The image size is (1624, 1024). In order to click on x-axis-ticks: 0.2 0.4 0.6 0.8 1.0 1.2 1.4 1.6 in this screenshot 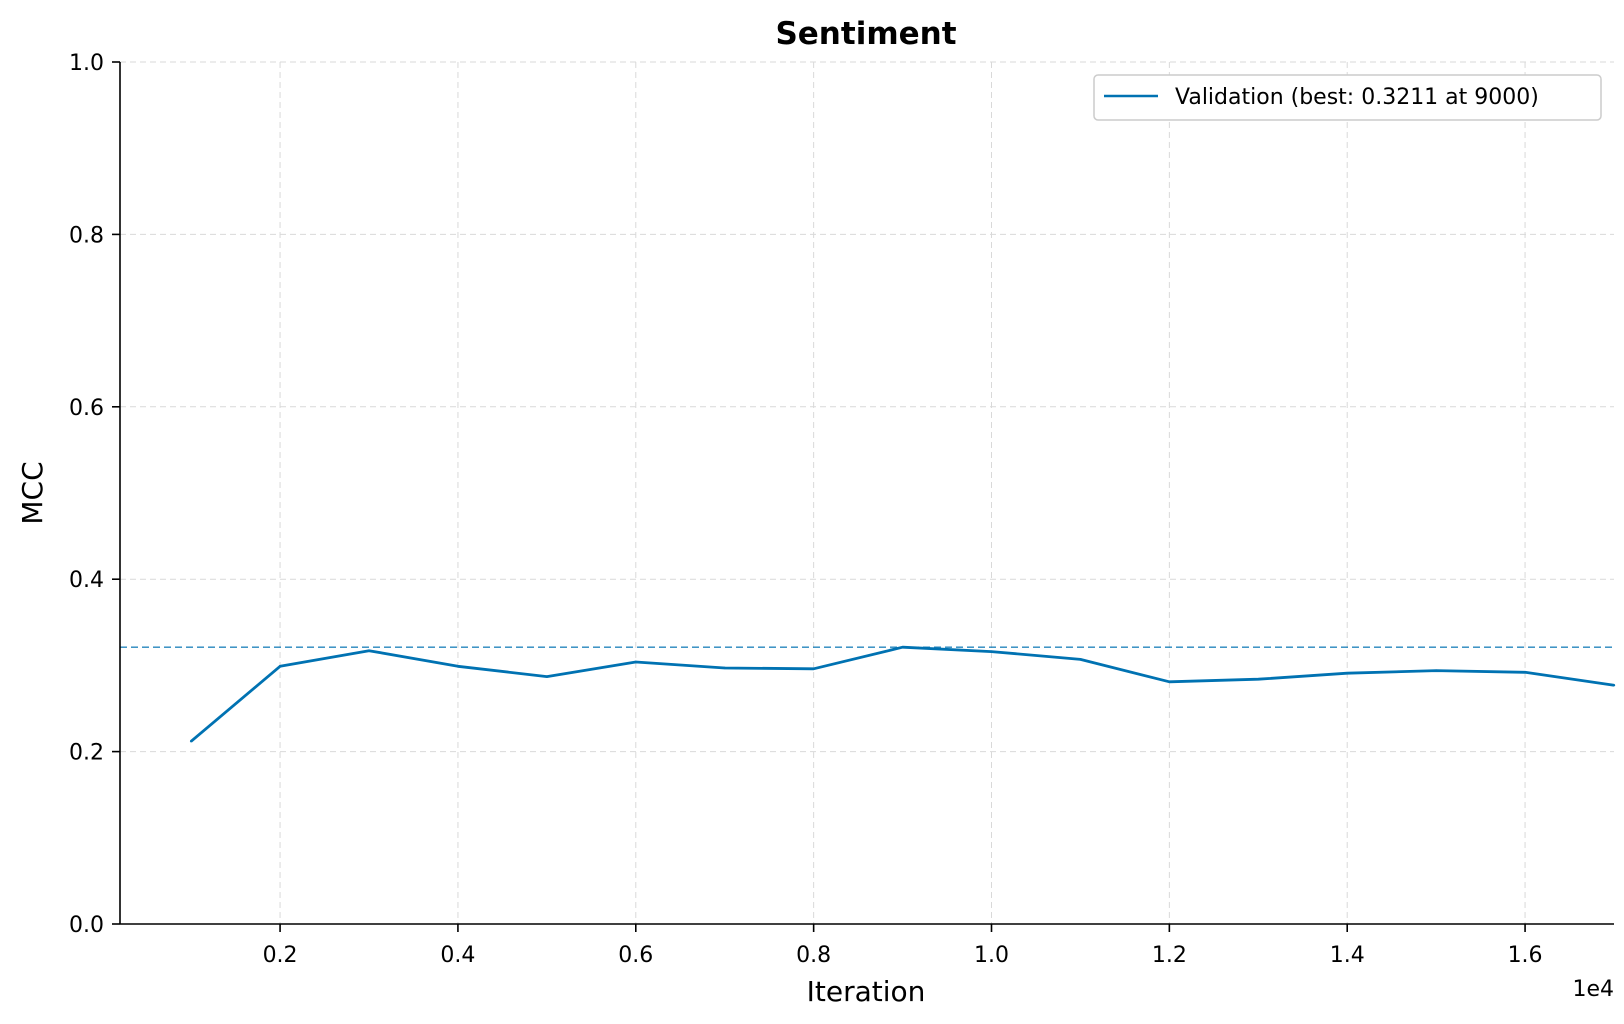, I will do `click(903, 946)`.